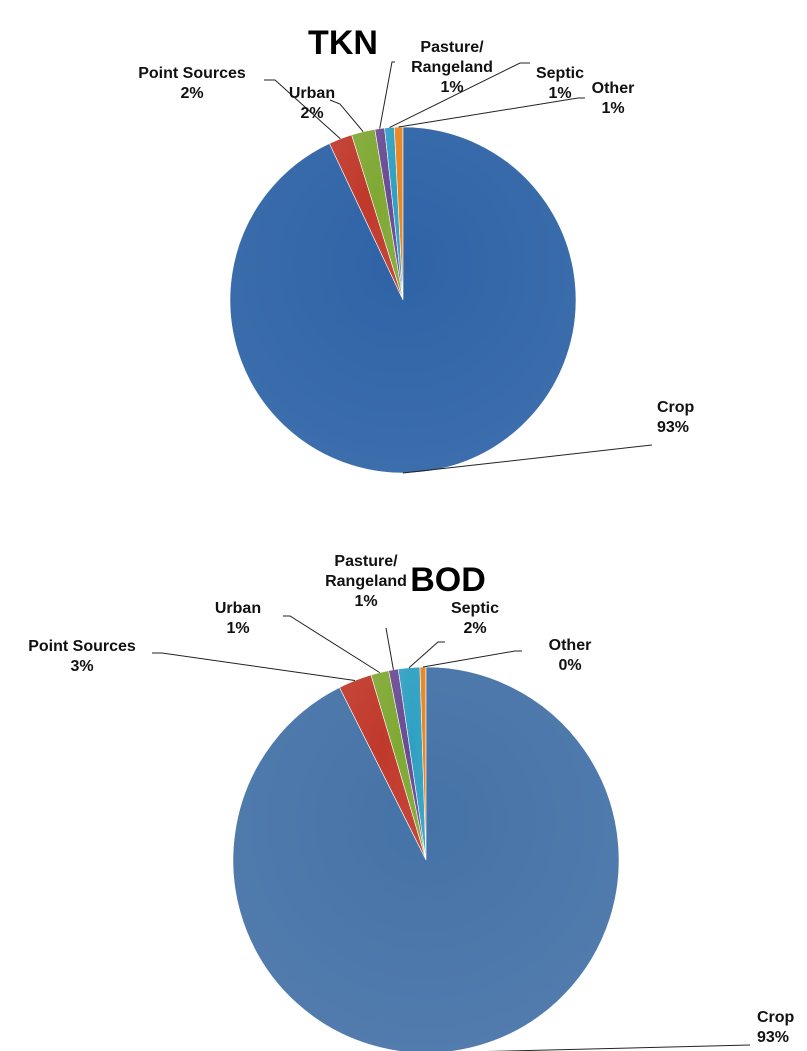  Describe the element at coordinates (343, 43) in the screenshot. I see `chart-title: TKN` at that location.